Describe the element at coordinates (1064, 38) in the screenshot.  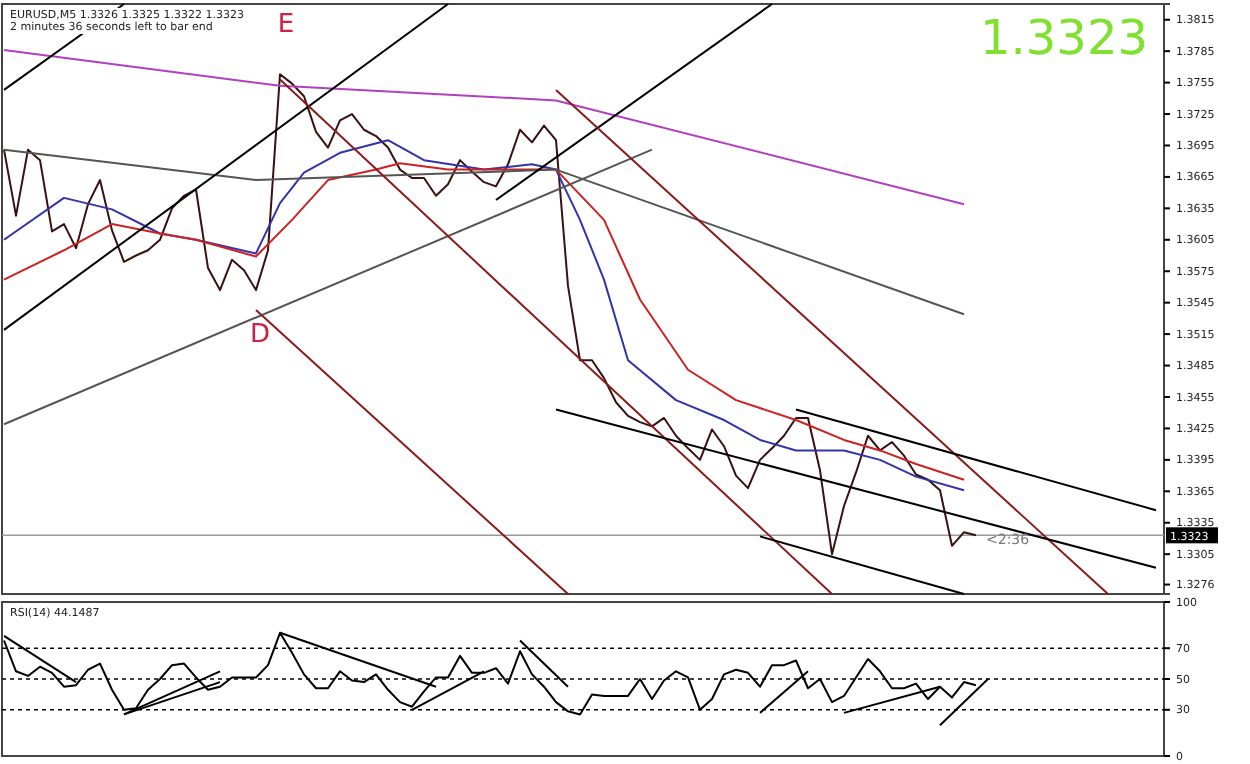
I see `annotation: 1.3323` at that location.